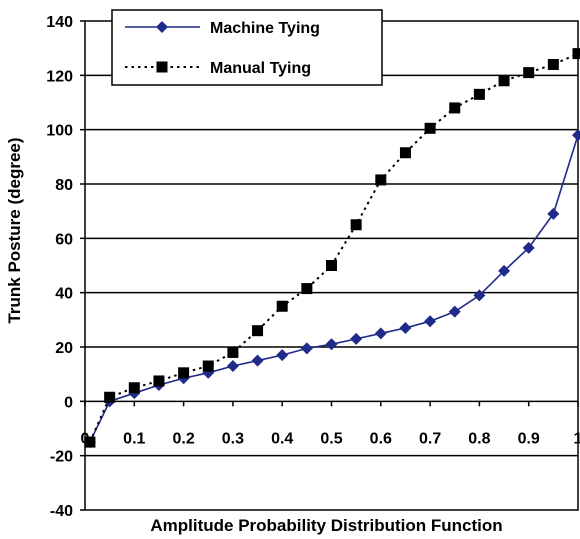 The width and height of the screenshot is (580, 539). Describe the element at coordinates (265, 28) in the screenshot. I see `legend-label: Machine Tying` at that location.